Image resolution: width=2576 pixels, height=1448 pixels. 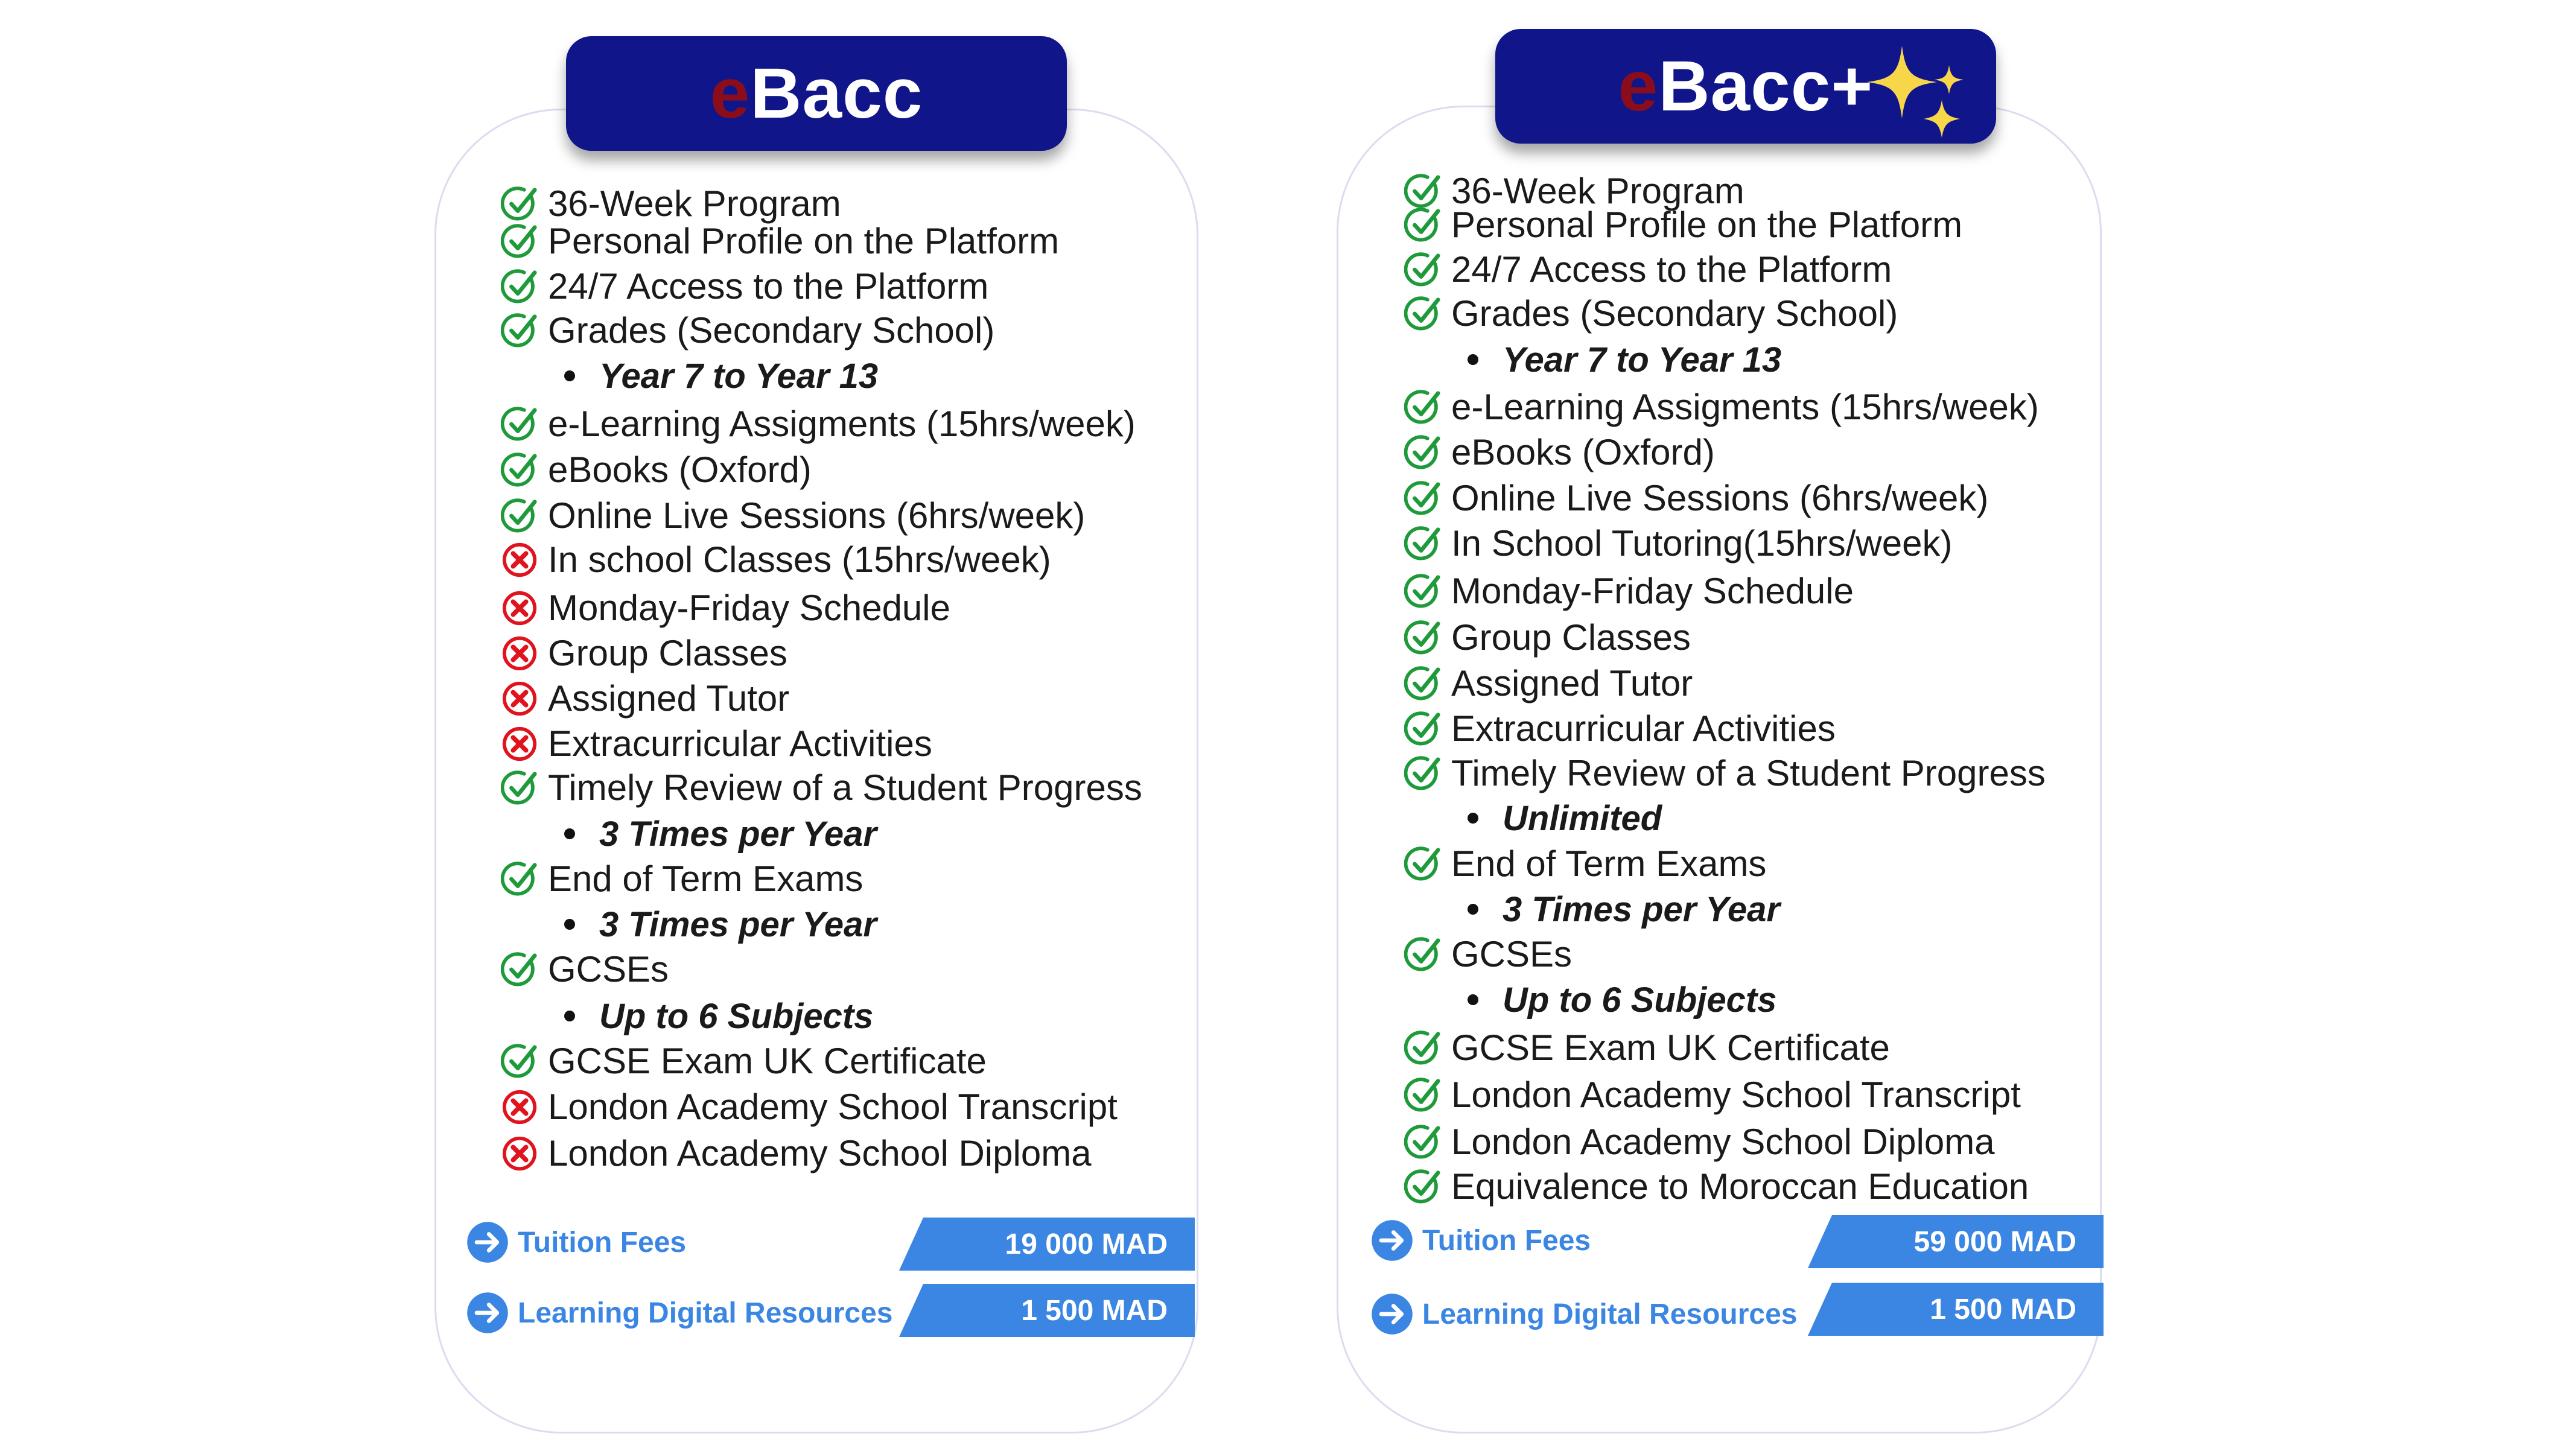 I want to click on feature-item: Timely Review of a Student Progress, so click(x=1725, y=774).